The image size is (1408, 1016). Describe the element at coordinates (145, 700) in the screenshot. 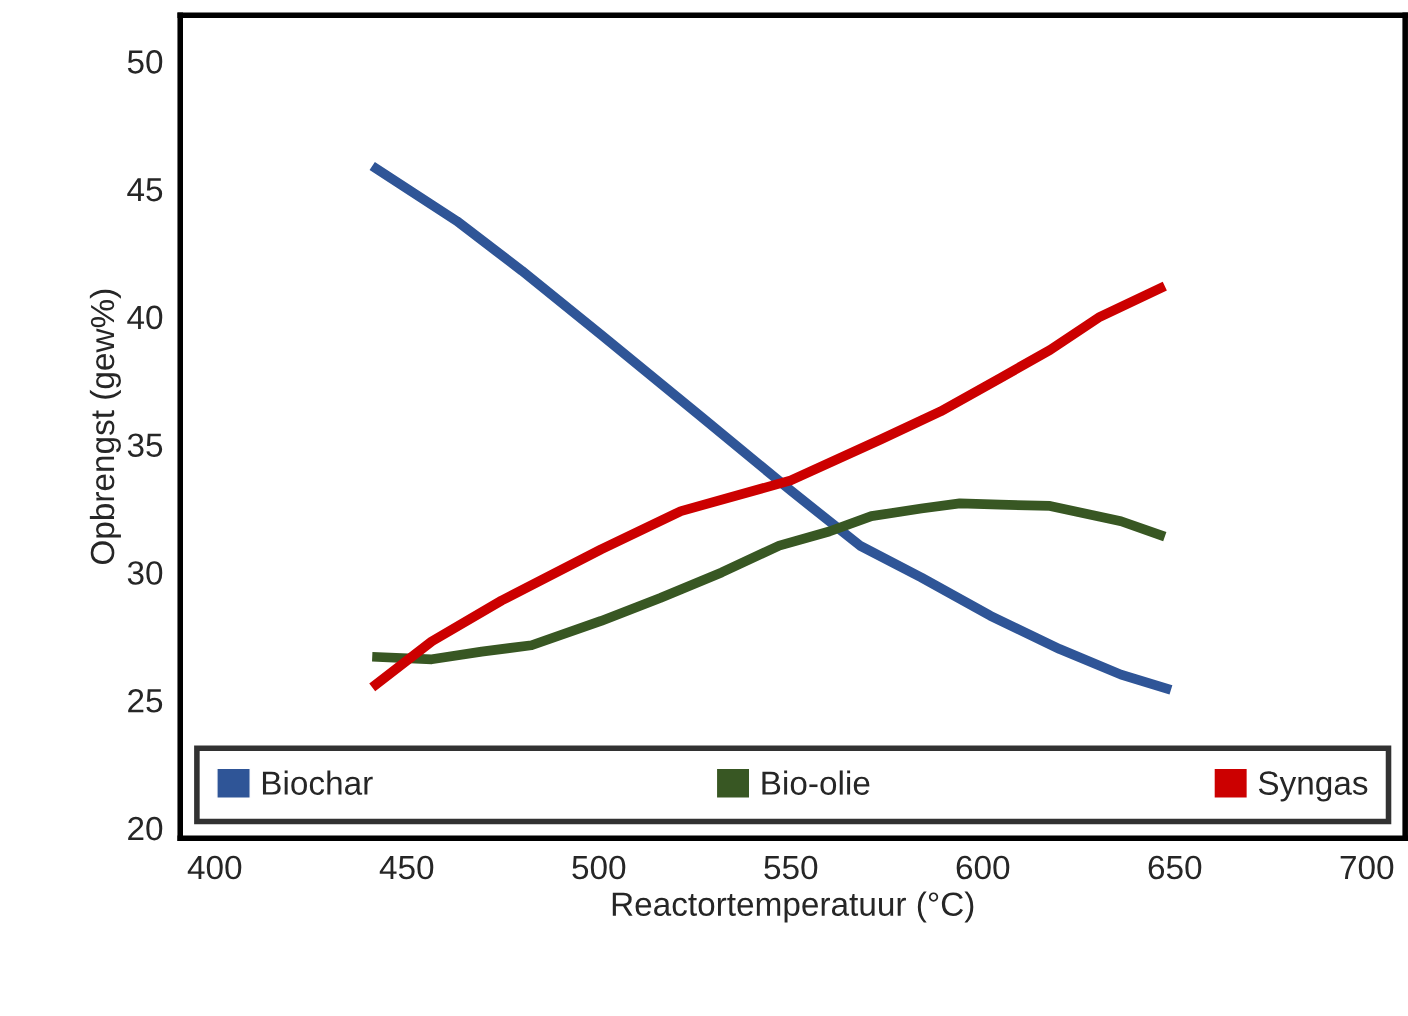

I see `y-tick-label: 25` at that location.